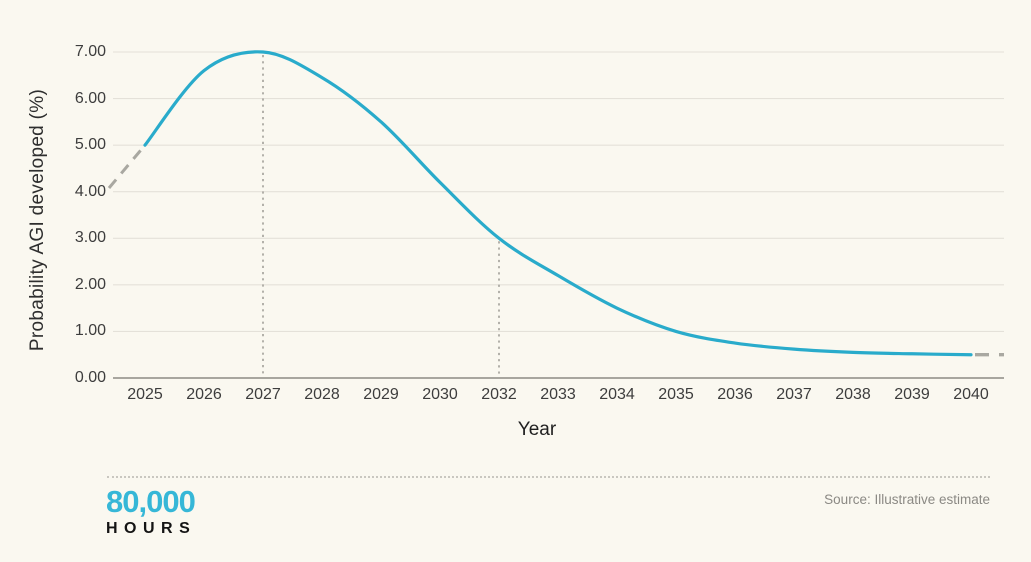 The image size is (1031, 562). What do you see at coordinates (971, 394) in the screenshot?
I see `x-tick-label: 2040` at bounding box center [971, 394].